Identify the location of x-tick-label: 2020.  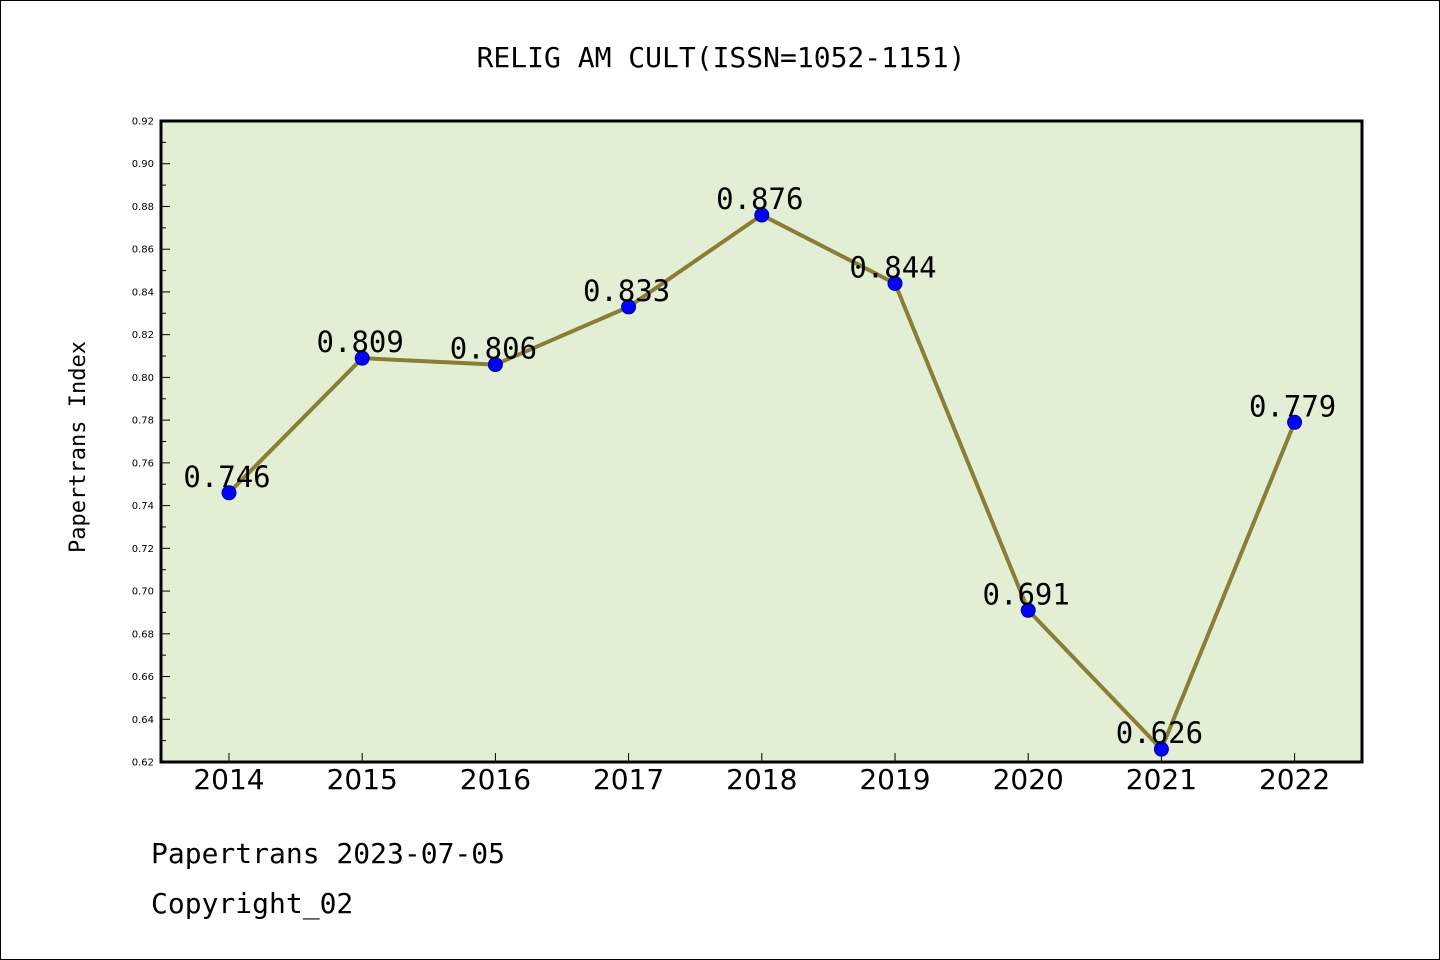
(1028, 779).